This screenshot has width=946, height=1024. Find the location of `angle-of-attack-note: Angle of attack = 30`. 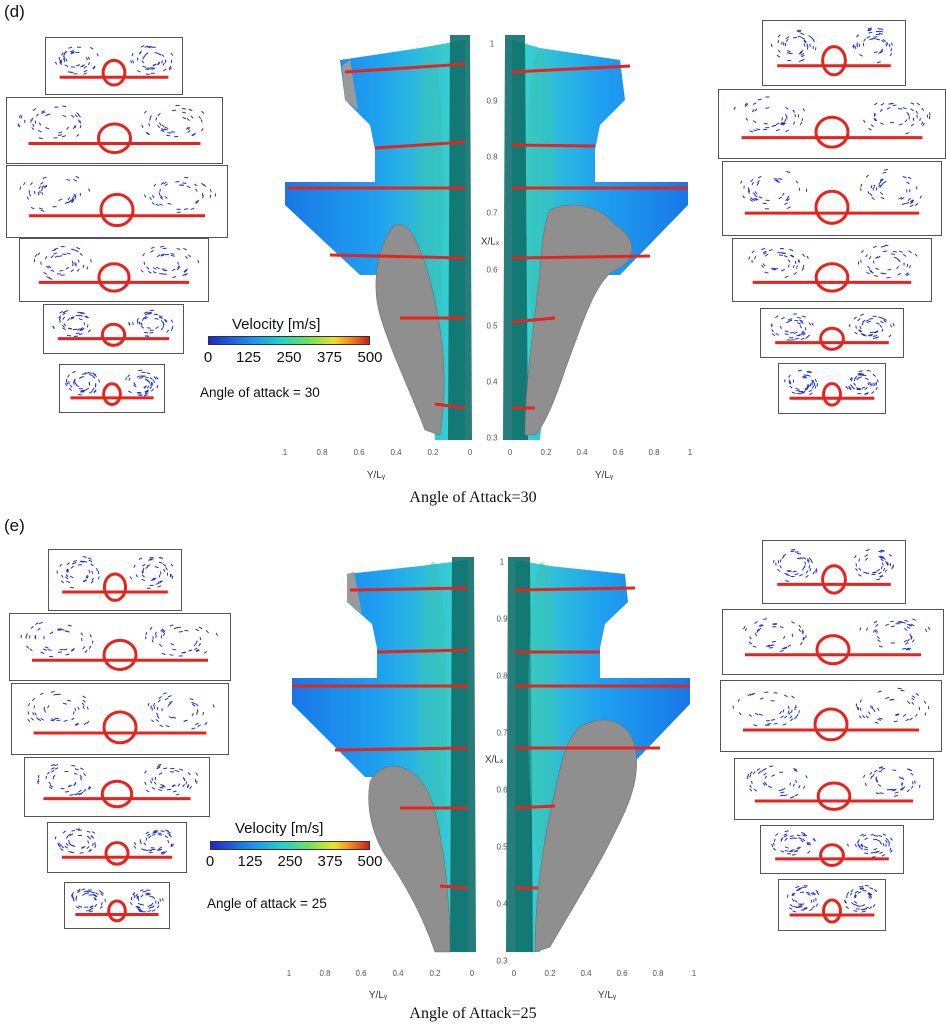

angle-of-attack-note: Angle of attack = 30 is located at coordinates (260, 392).